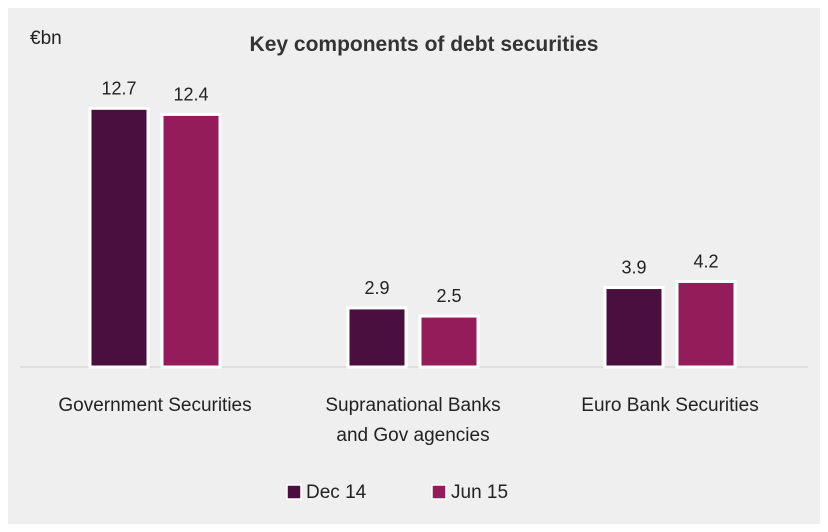 The width and height of the screenshot is (828, 532). Describe the element at coordinates (190, 94) in the screenshot. I see `data-label: 12.4` at that location.